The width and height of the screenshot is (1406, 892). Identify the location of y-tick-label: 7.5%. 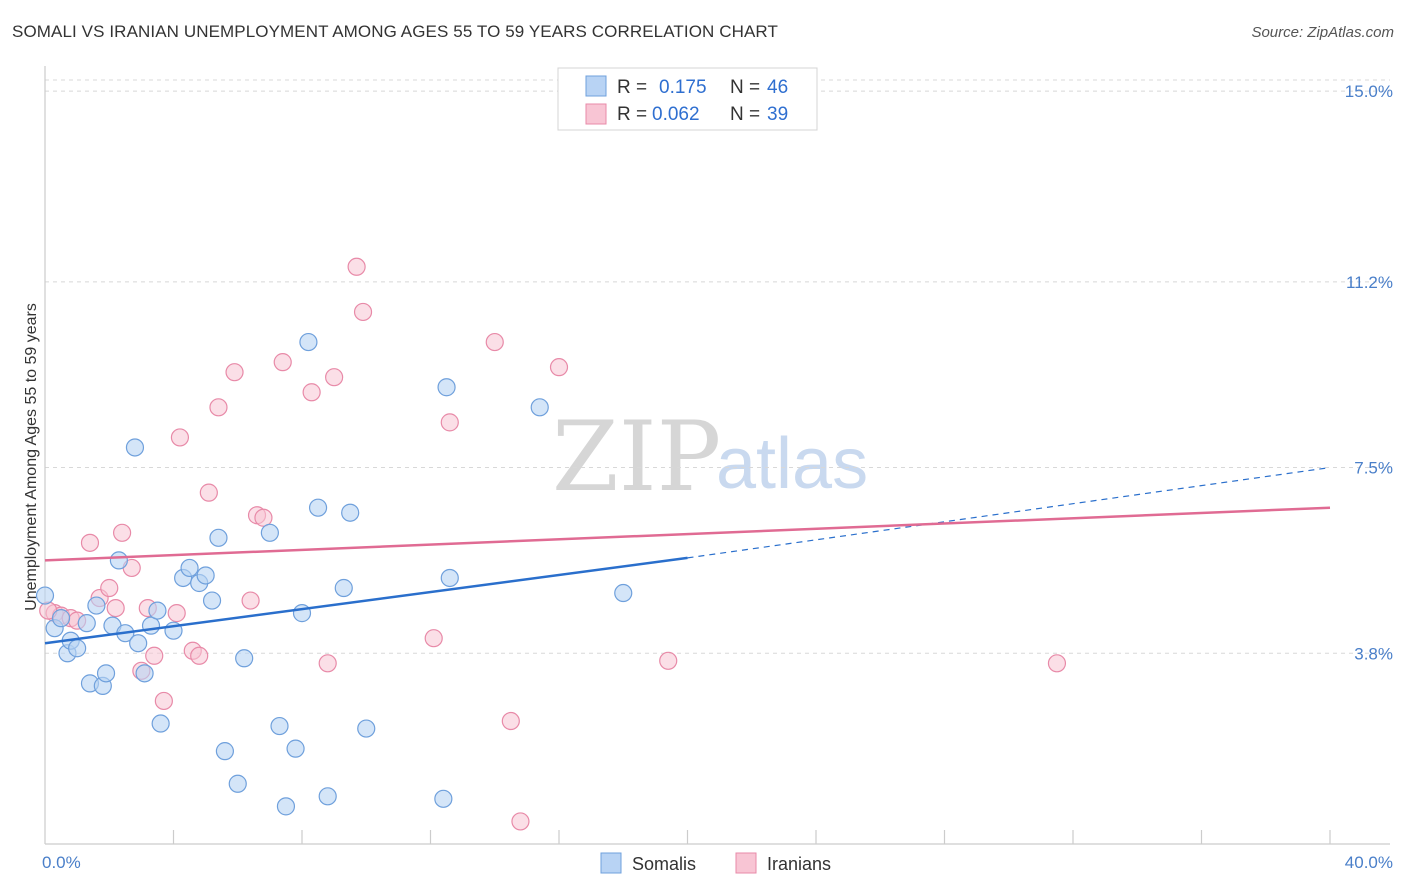
(1373, 468).